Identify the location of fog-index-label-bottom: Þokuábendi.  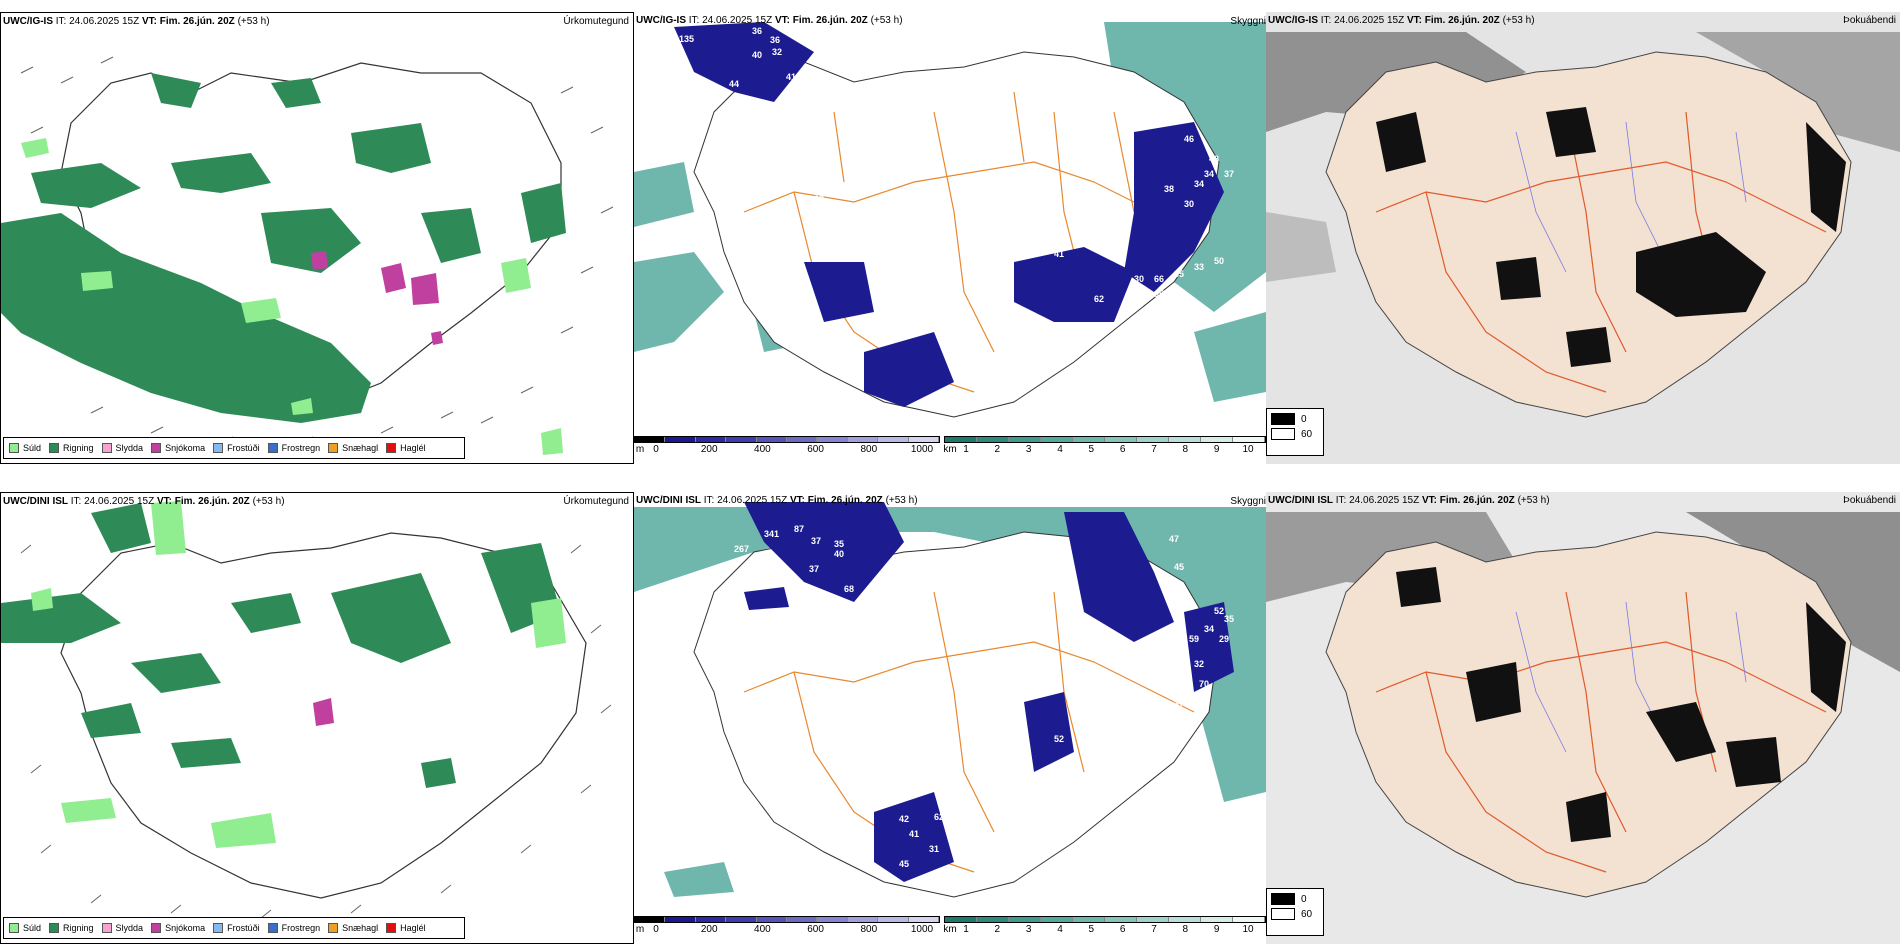
(1869, 500).